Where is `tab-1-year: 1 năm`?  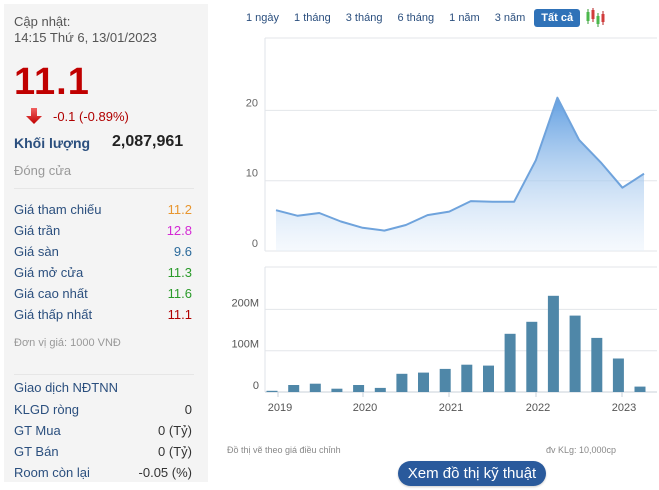 tab-1-year: 1 năm is located at coordinates (464, 18).